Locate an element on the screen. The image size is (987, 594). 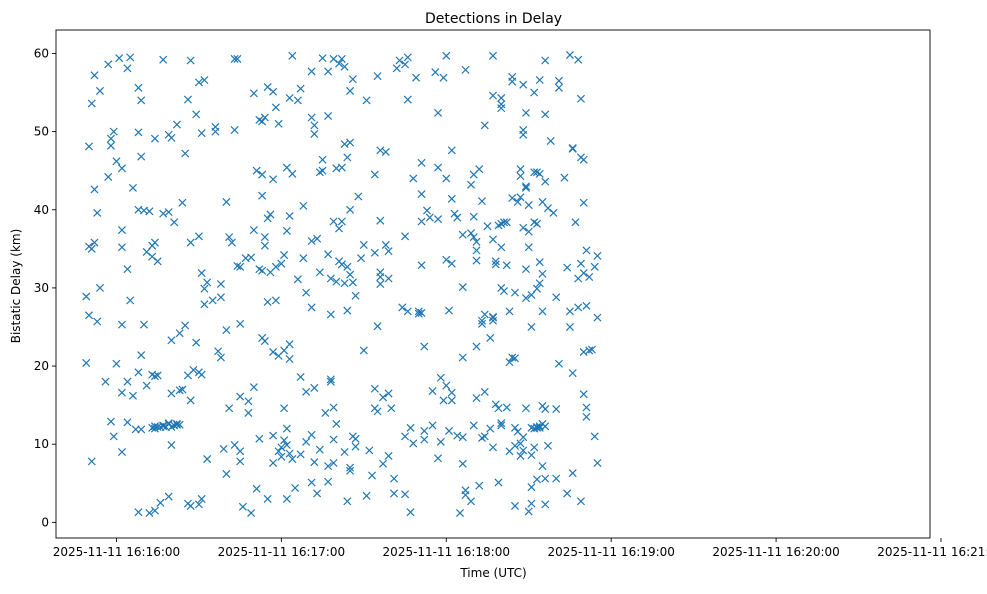
x-tick-label: 2025-11-11 16:18:00 is located at coordinates (446, 552).